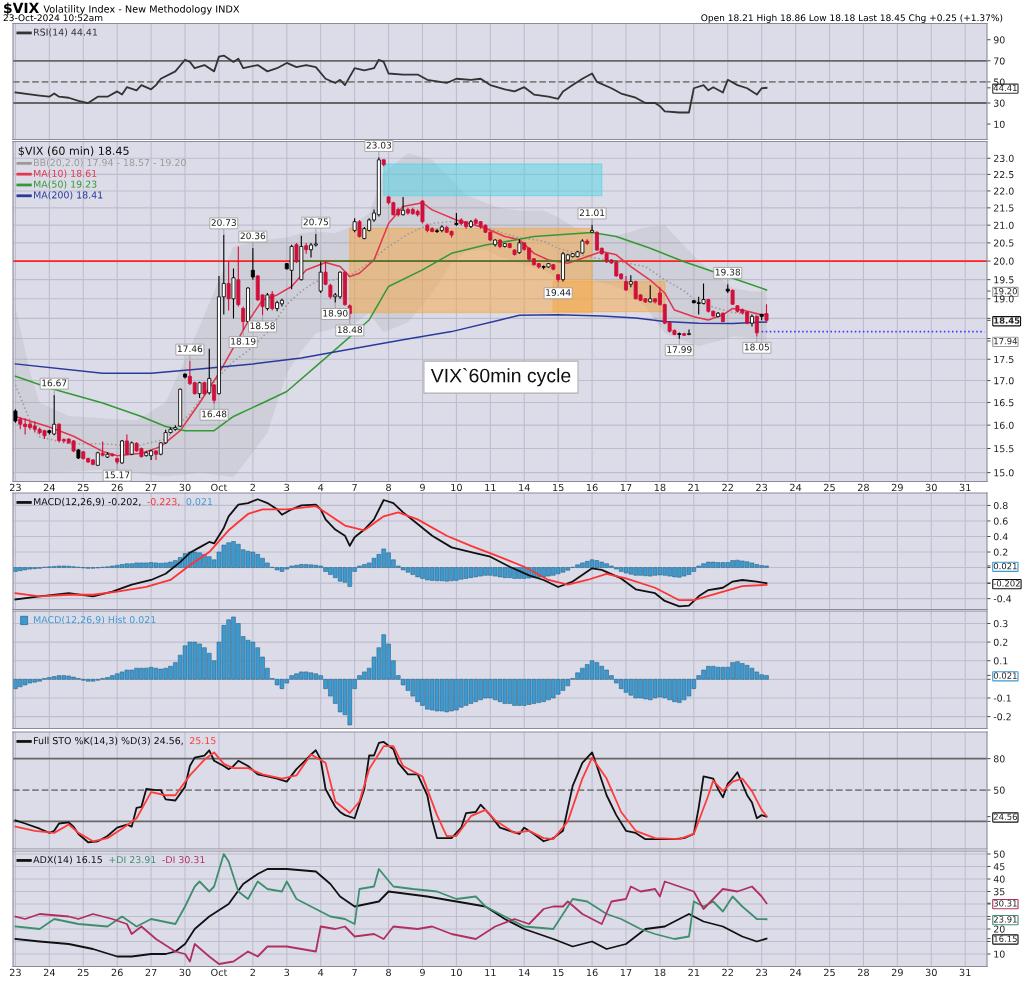 The width and height of the screenshot is (1024, 983). What do you see at coordinates (694, 972) in the screenshot?
I see `x-tick-label: 21` at bounding box center [694, 972].